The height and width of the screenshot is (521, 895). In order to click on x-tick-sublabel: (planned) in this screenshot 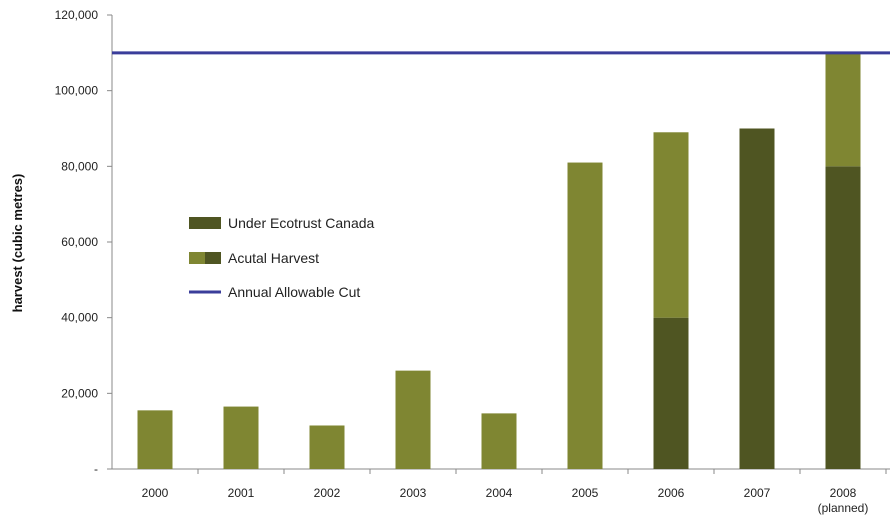, I will do `click(843, 508)`.